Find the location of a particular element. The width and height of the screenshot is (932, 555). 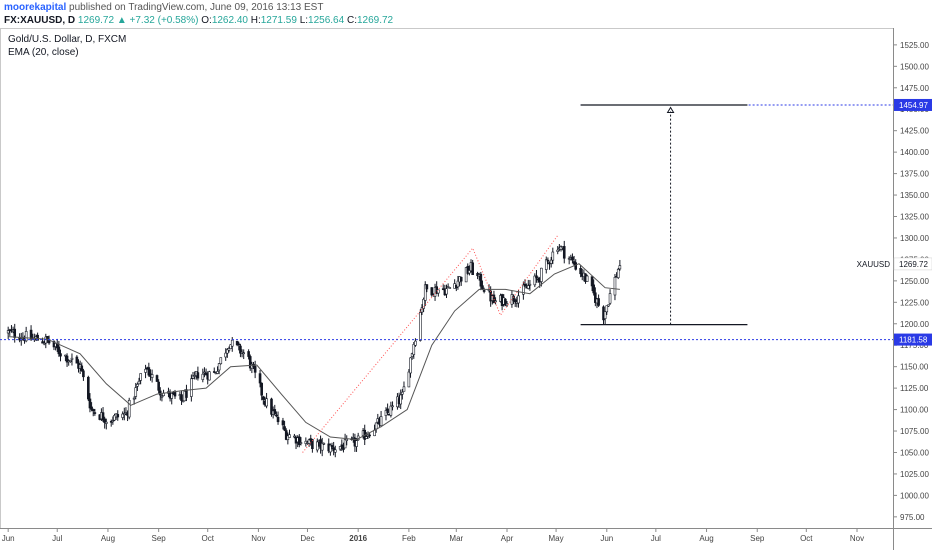

time-tick-label: Jul is located at coordinates (656, 538).